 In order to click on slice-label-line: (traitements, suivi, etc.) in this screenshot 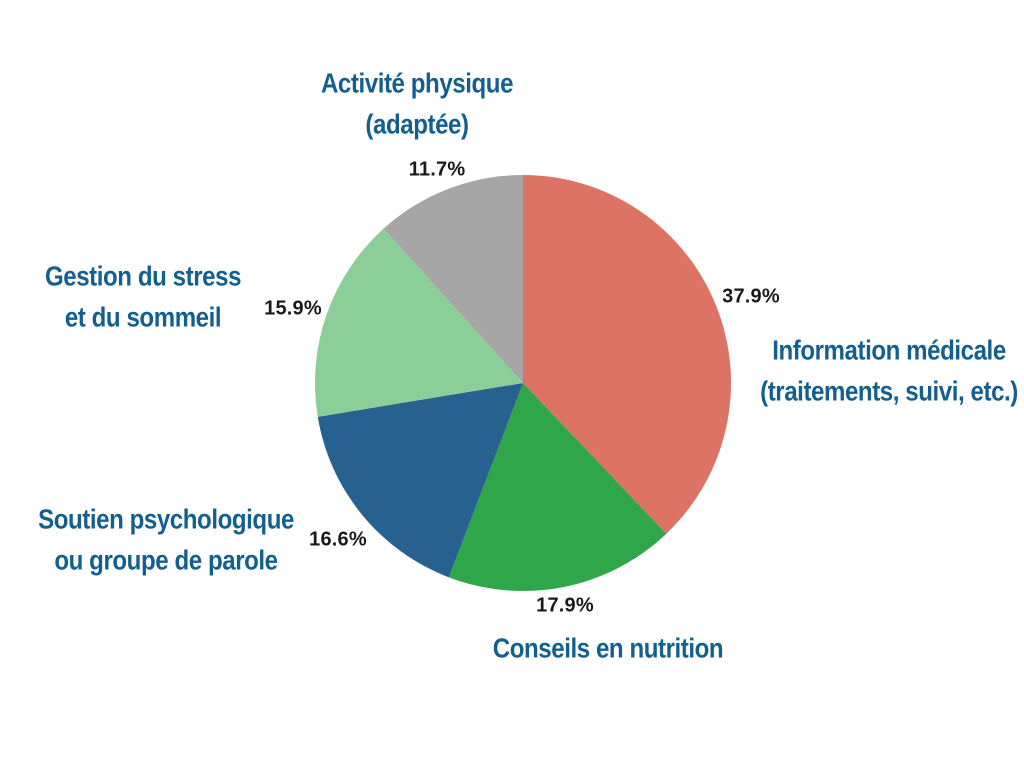, I will do `click(889, 390)`.